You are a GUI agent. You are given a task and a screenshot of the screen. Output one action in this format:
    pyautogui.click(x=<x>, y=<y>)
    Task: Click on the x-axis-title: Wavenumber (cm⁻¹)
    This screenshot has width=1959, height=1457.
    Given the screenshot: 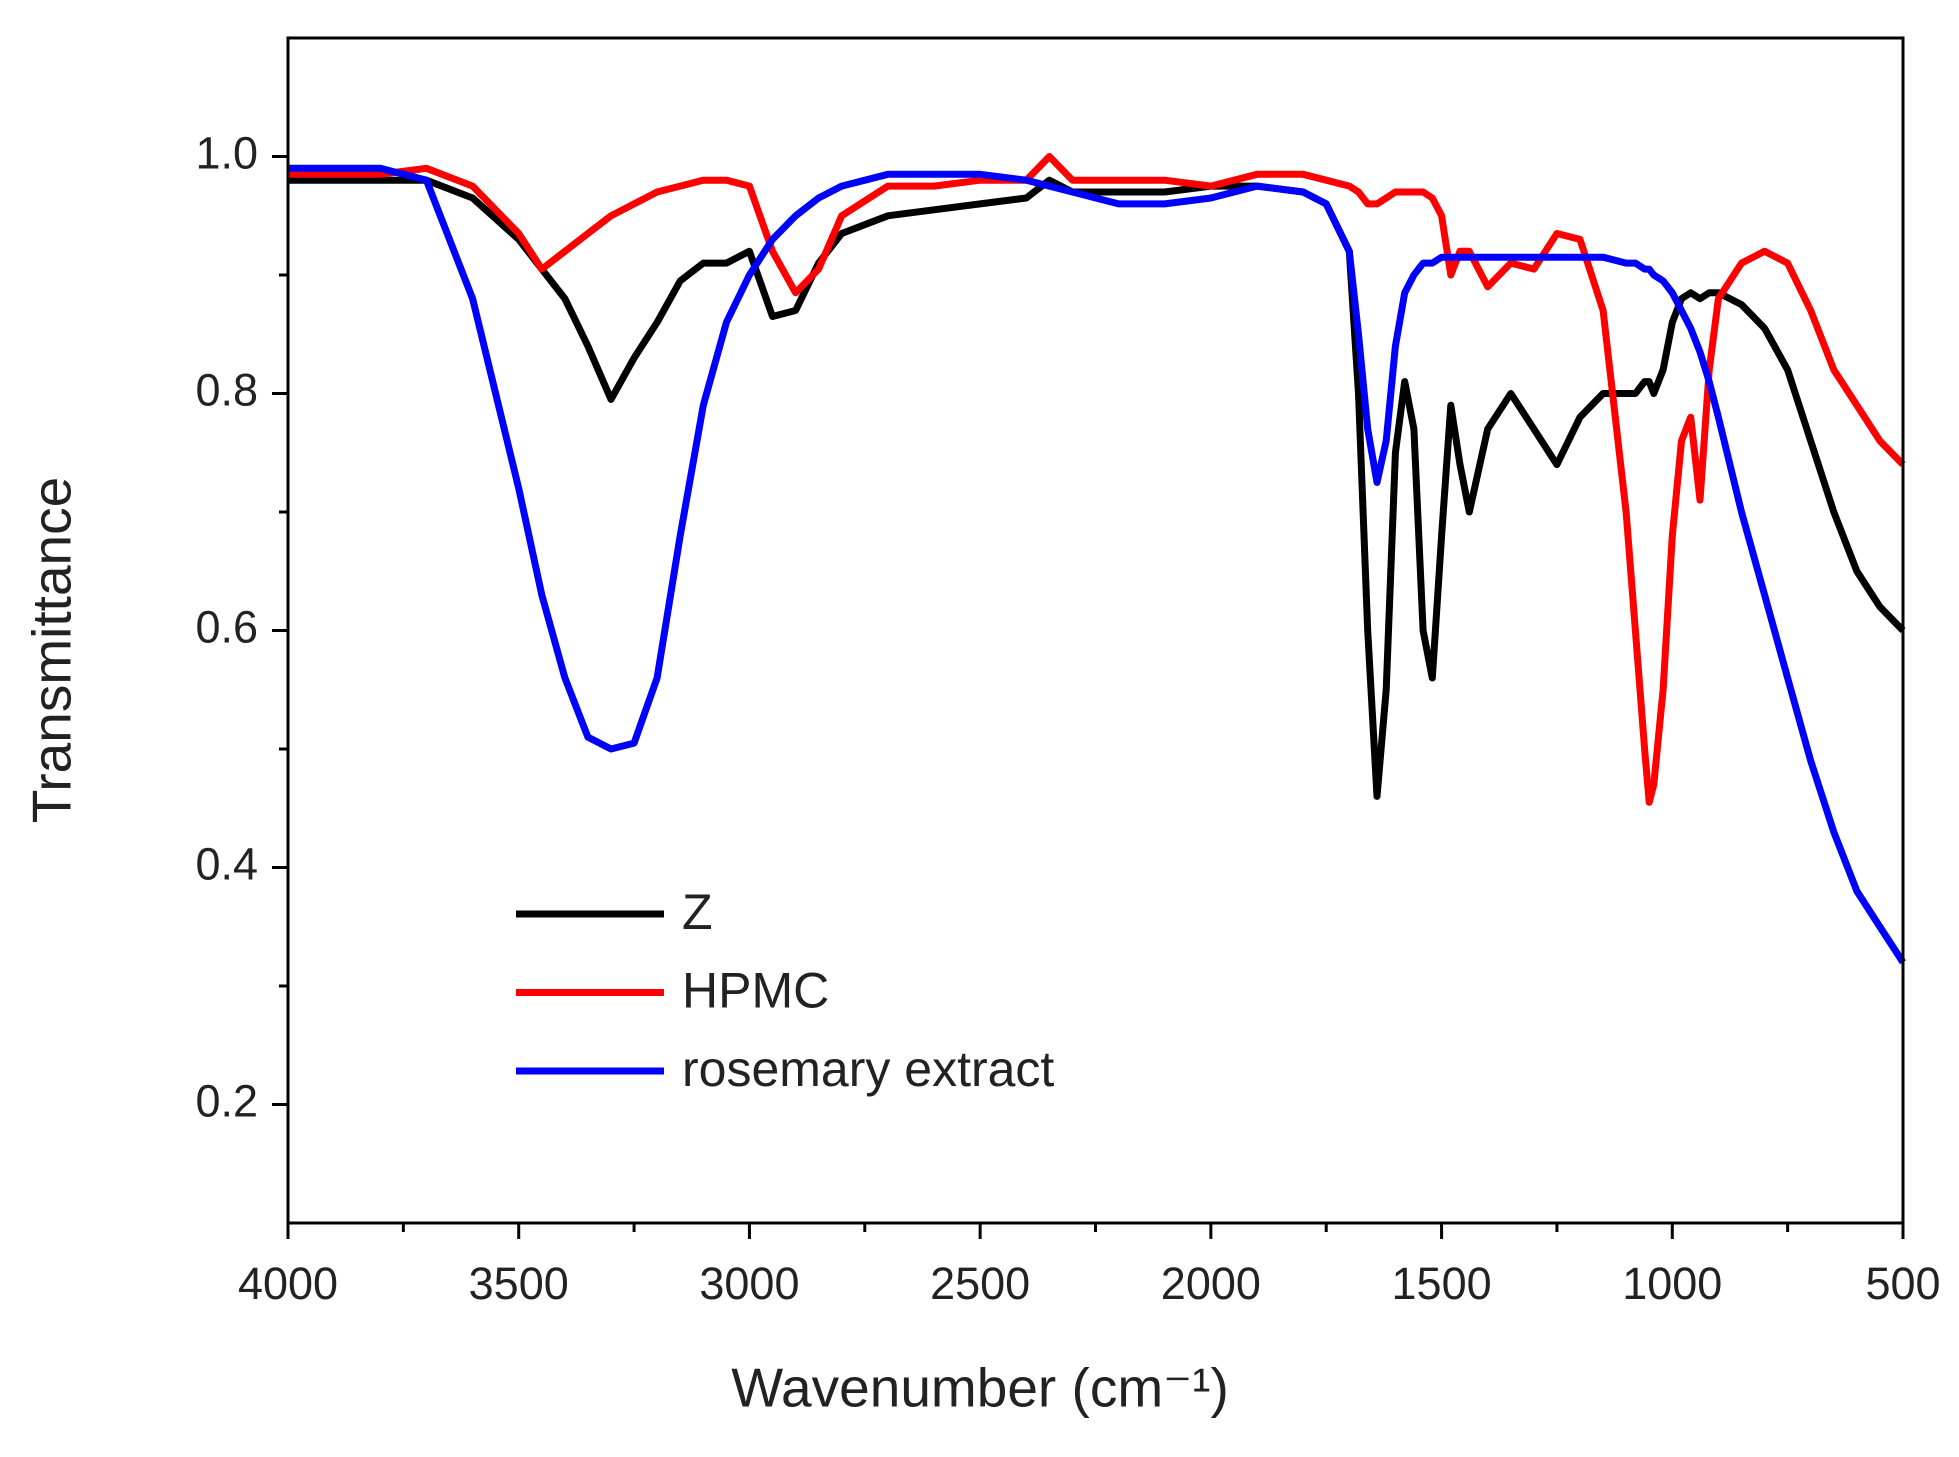 What is the action you would take?
    pyautogui.click(x=980, y=1388)
    